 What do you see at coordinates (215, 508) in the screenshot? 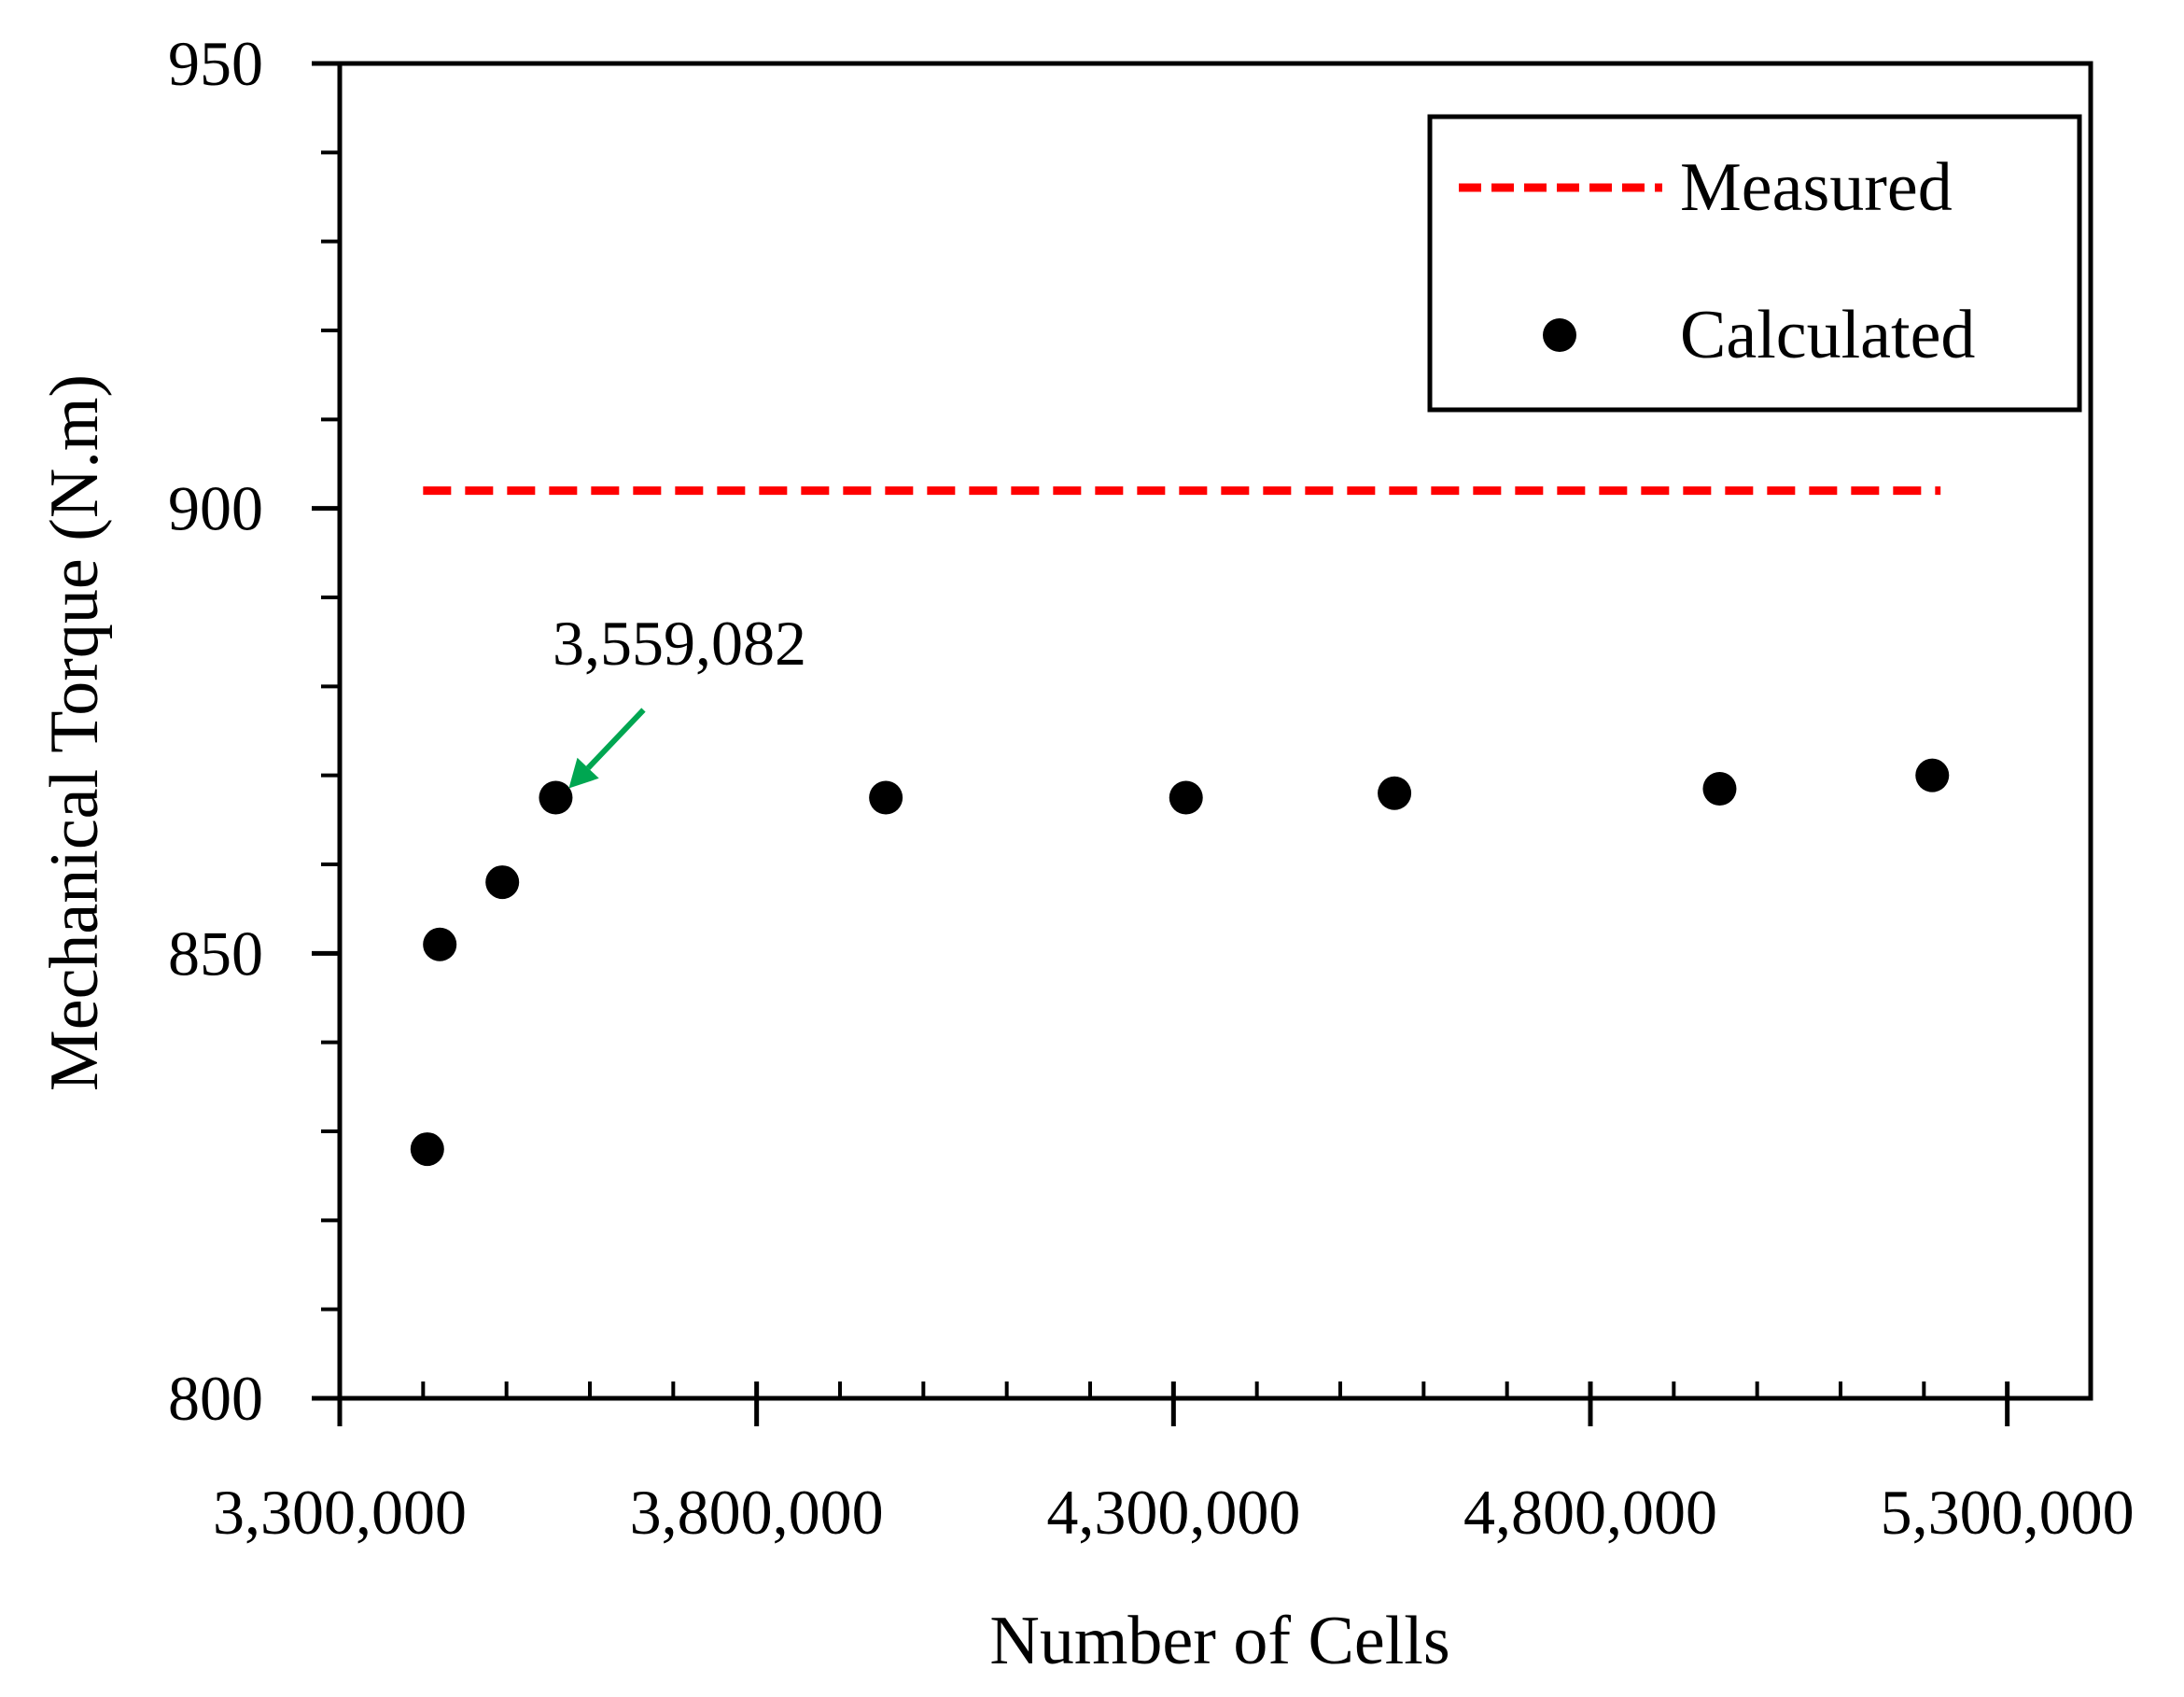
I see `y-tick-label: 900` at bounding box center [215, 508].